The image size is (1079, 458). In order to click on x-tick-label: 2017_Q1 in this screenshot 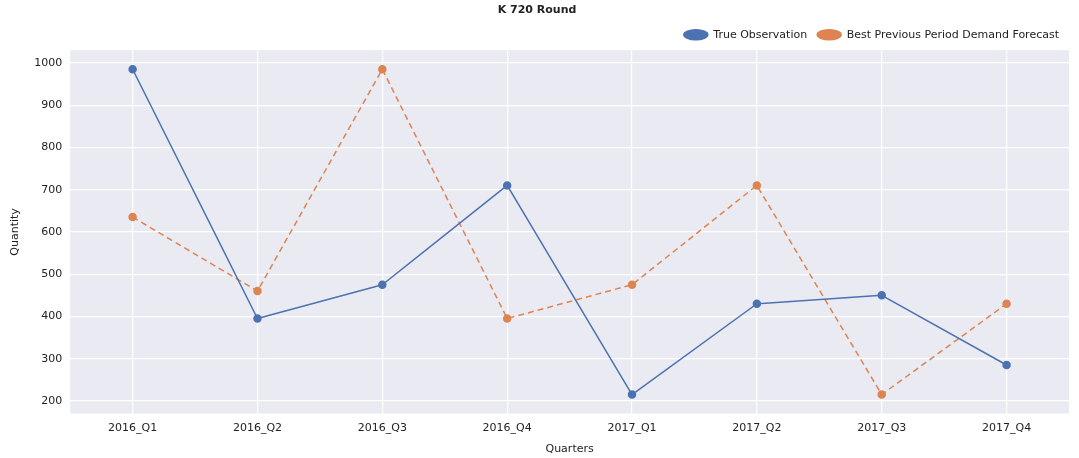, I will do `click(632, 428)`.